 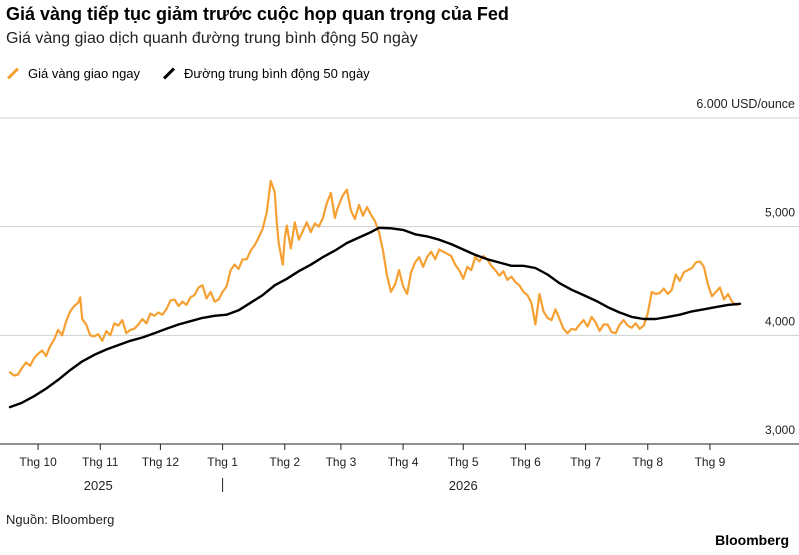 I want to click on y-tick-label: 3,000, so click(x=780, y=430).